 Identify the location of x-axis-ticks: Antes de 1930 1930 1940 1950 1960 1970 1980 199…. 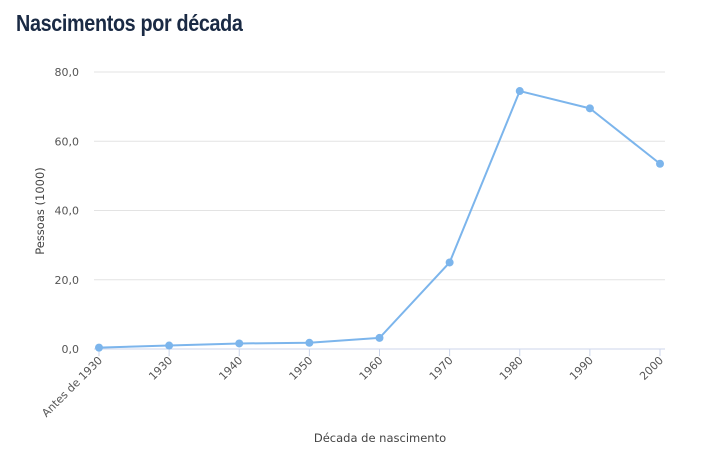
(352, 387).